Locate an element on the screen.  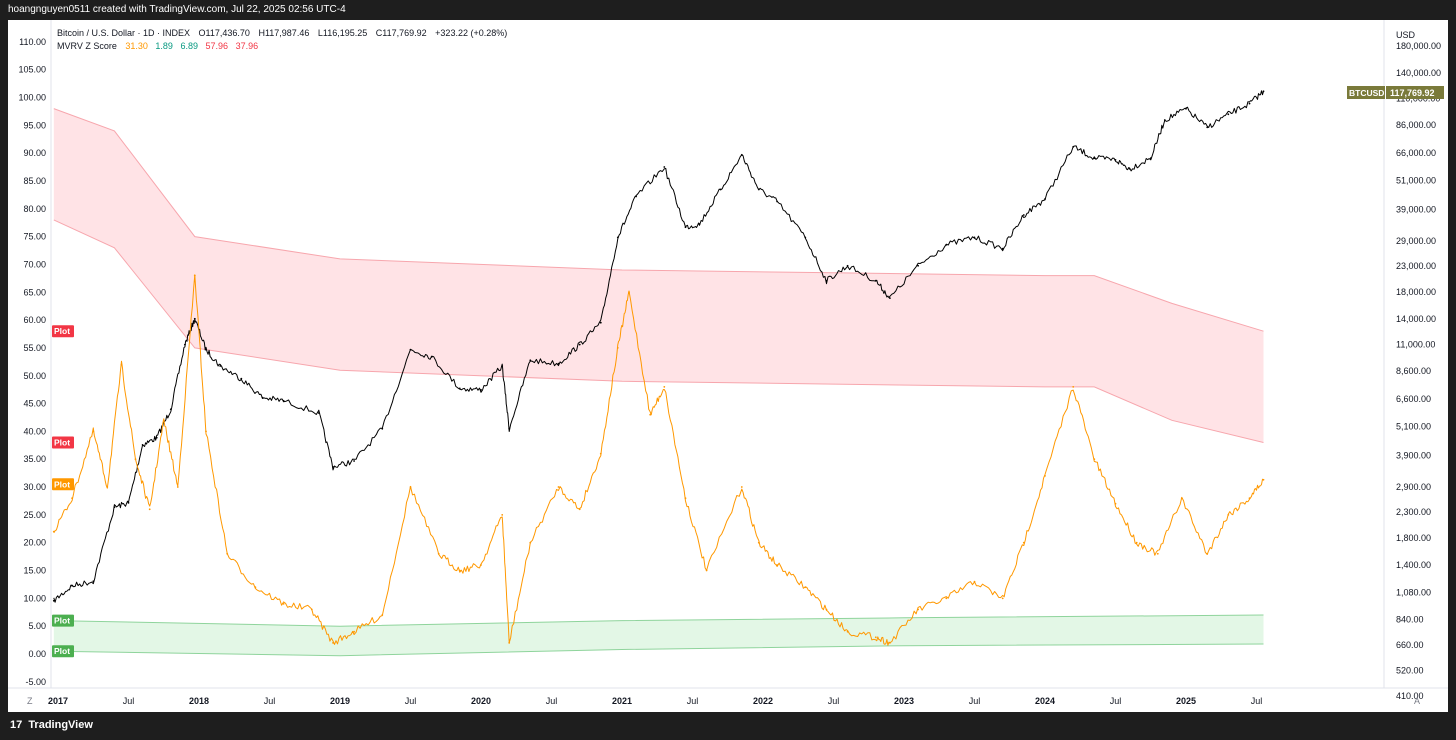
tradingview-logo: 17 TradingView is located at coordinates (51, 725).